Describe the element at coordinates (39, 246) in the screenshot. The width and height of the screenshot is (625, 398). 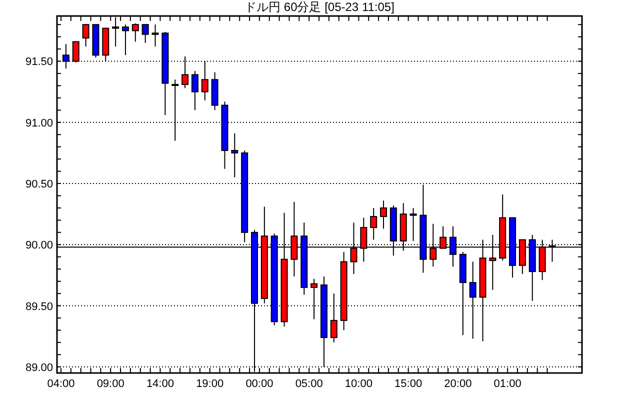
I see `ytick: 90.00` at that location.